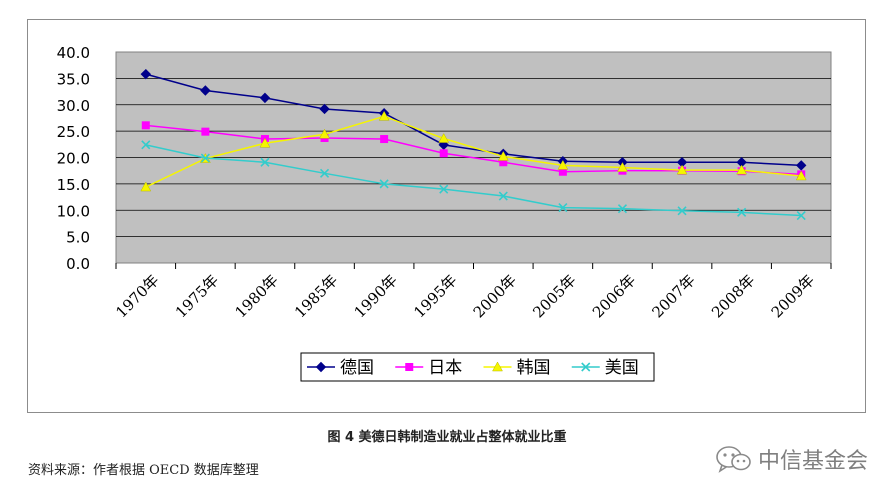  Describe the element at coordinates (614, 296) in the screenshot. I see `x-tick-label: 2006年` at that location.